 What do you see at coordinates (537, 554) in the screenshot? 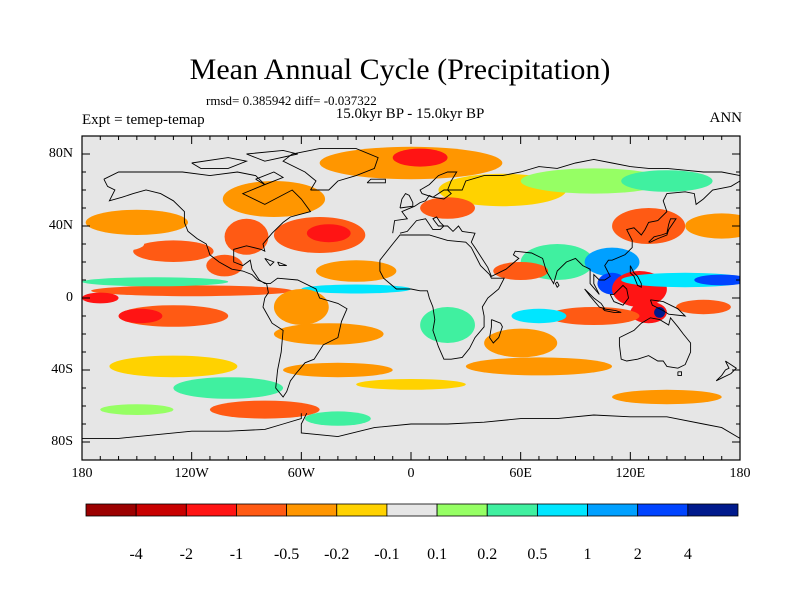
I see `colorbar-label: 0.5` at bounding box center [537, 554].